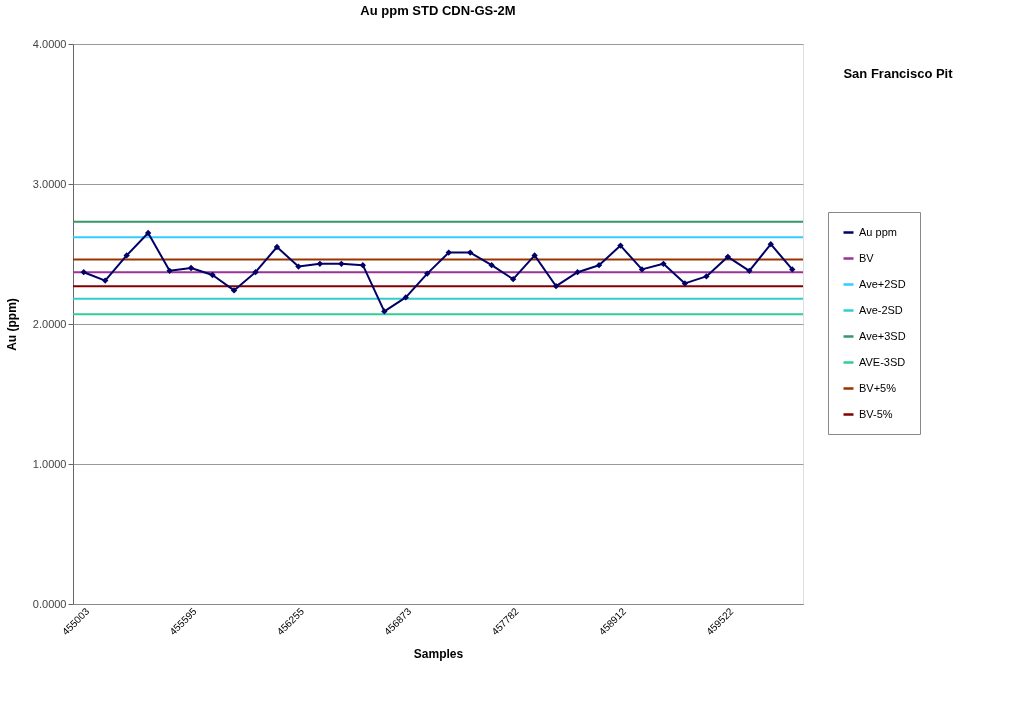 Image resolution: width=1014 pixels, height=723 pixels. I want to click on y-tick-label: 0.0000, so click(49, 603).